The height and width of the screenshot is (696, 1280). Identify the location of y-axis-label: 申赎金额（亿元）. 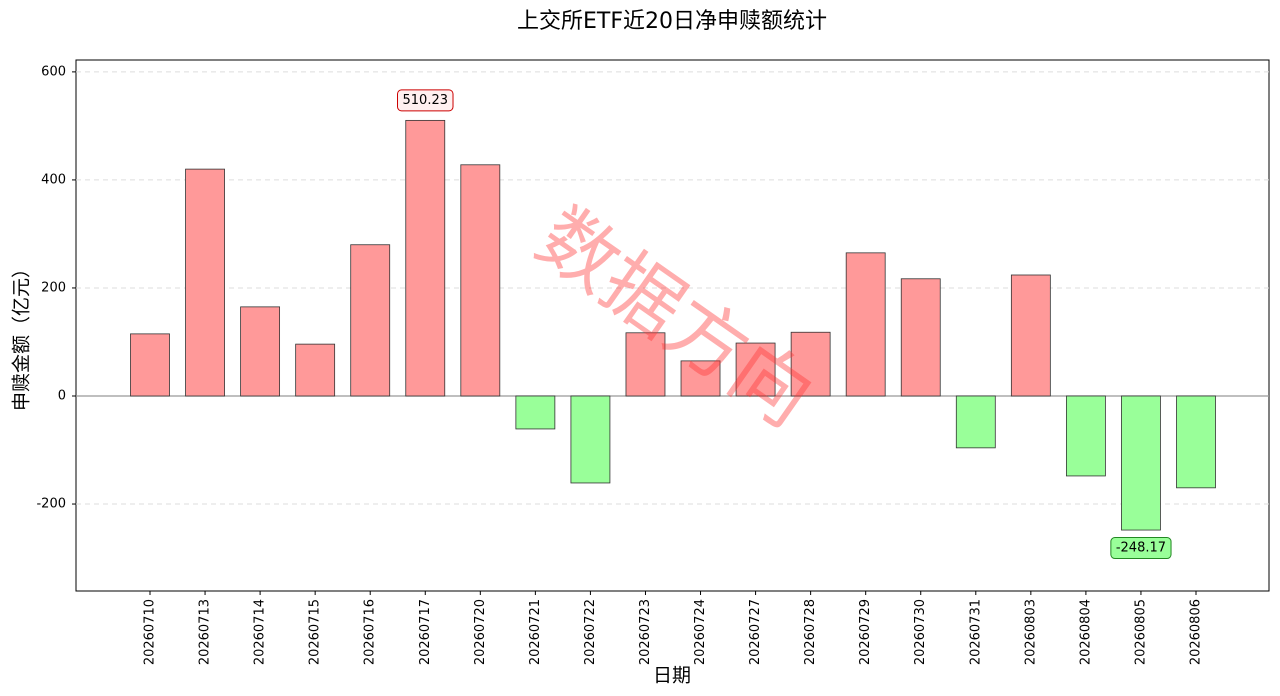
(22, 335).